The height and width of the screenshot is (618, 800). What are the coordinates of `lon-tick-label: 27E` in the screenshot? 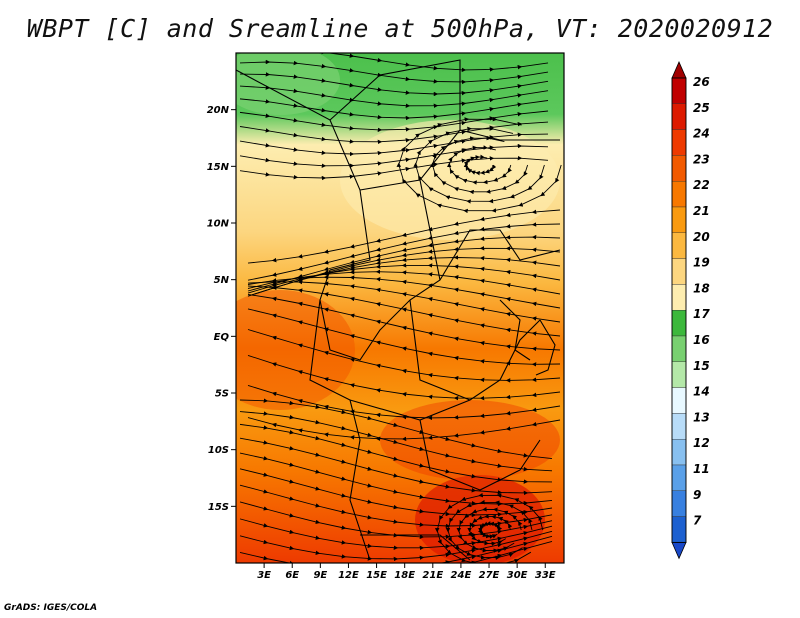 It's located at (489, 575).